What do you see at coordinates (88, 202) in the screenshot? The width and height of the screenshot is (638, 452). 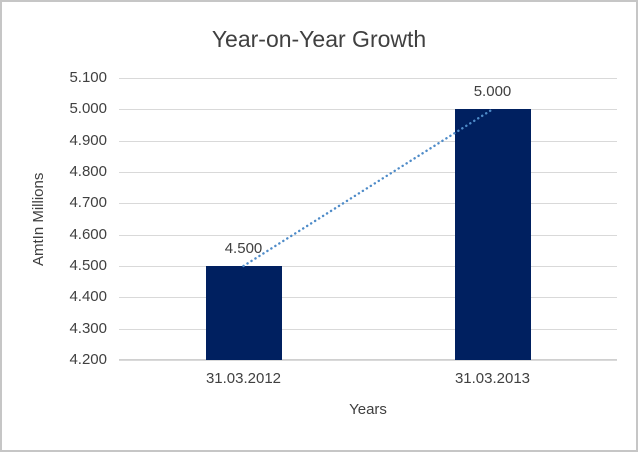 I see `y-tick-label: 4.700` at bounding box center [88, 202].